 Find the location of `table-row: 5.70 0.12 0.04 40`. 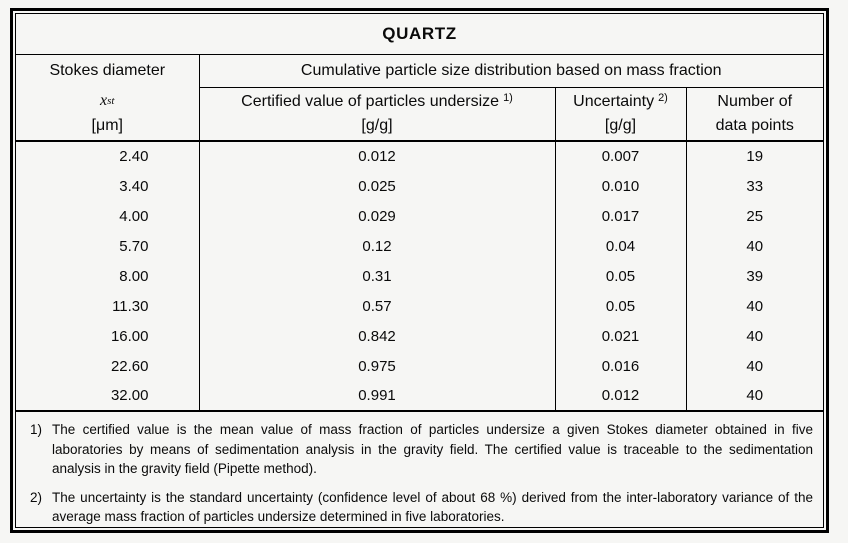

table-row: 5.70 0.12 0.04 40 is located at coordinates (419, 246).